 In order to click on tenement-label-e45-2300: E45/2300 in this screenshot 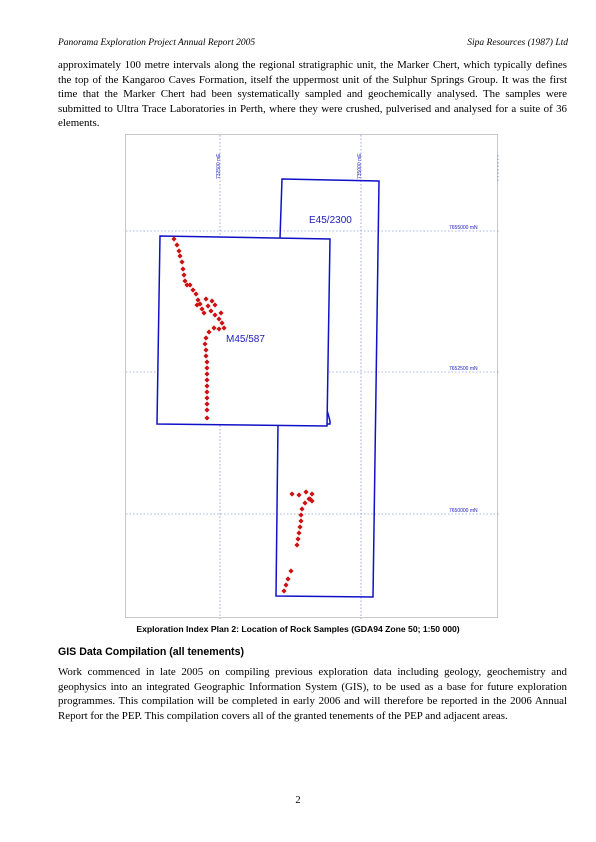, I will do `click(330, 220)`.